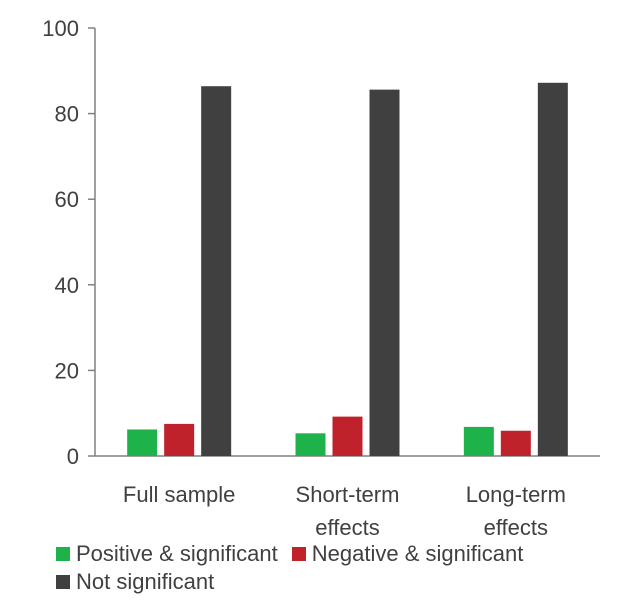  I want to click on y-tick-label: 0, so click(73, 456).